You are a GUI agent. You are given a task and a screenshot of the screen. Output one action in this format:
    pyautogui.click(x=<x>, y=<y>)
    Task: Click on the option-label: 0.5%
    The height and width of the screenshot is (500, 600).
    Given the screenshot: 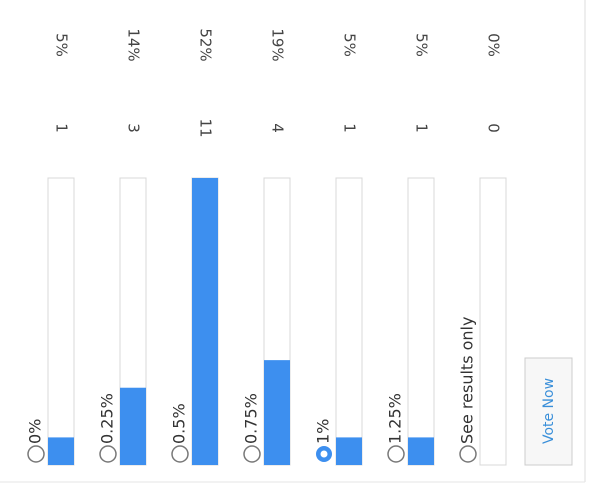 What is the action you would take?
    pyautogui.click(x=179, y=423)
    